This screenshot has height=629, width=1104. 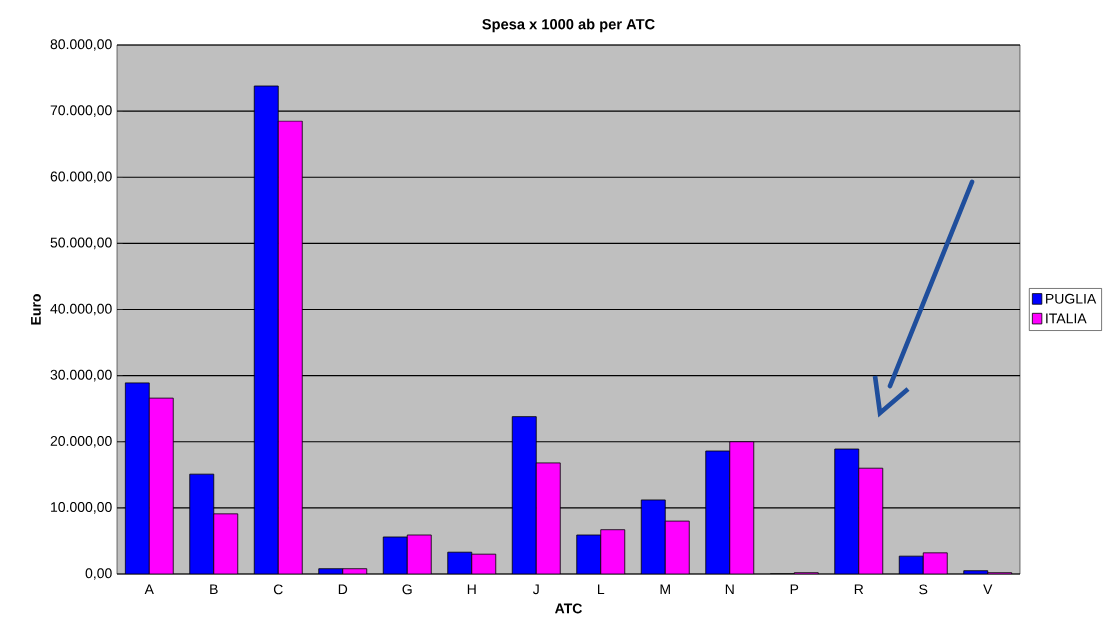 What do you see at coordinates (665, 589) in the screenshot?
I see `x-tick-label: M` at bounding box center [665, 589].